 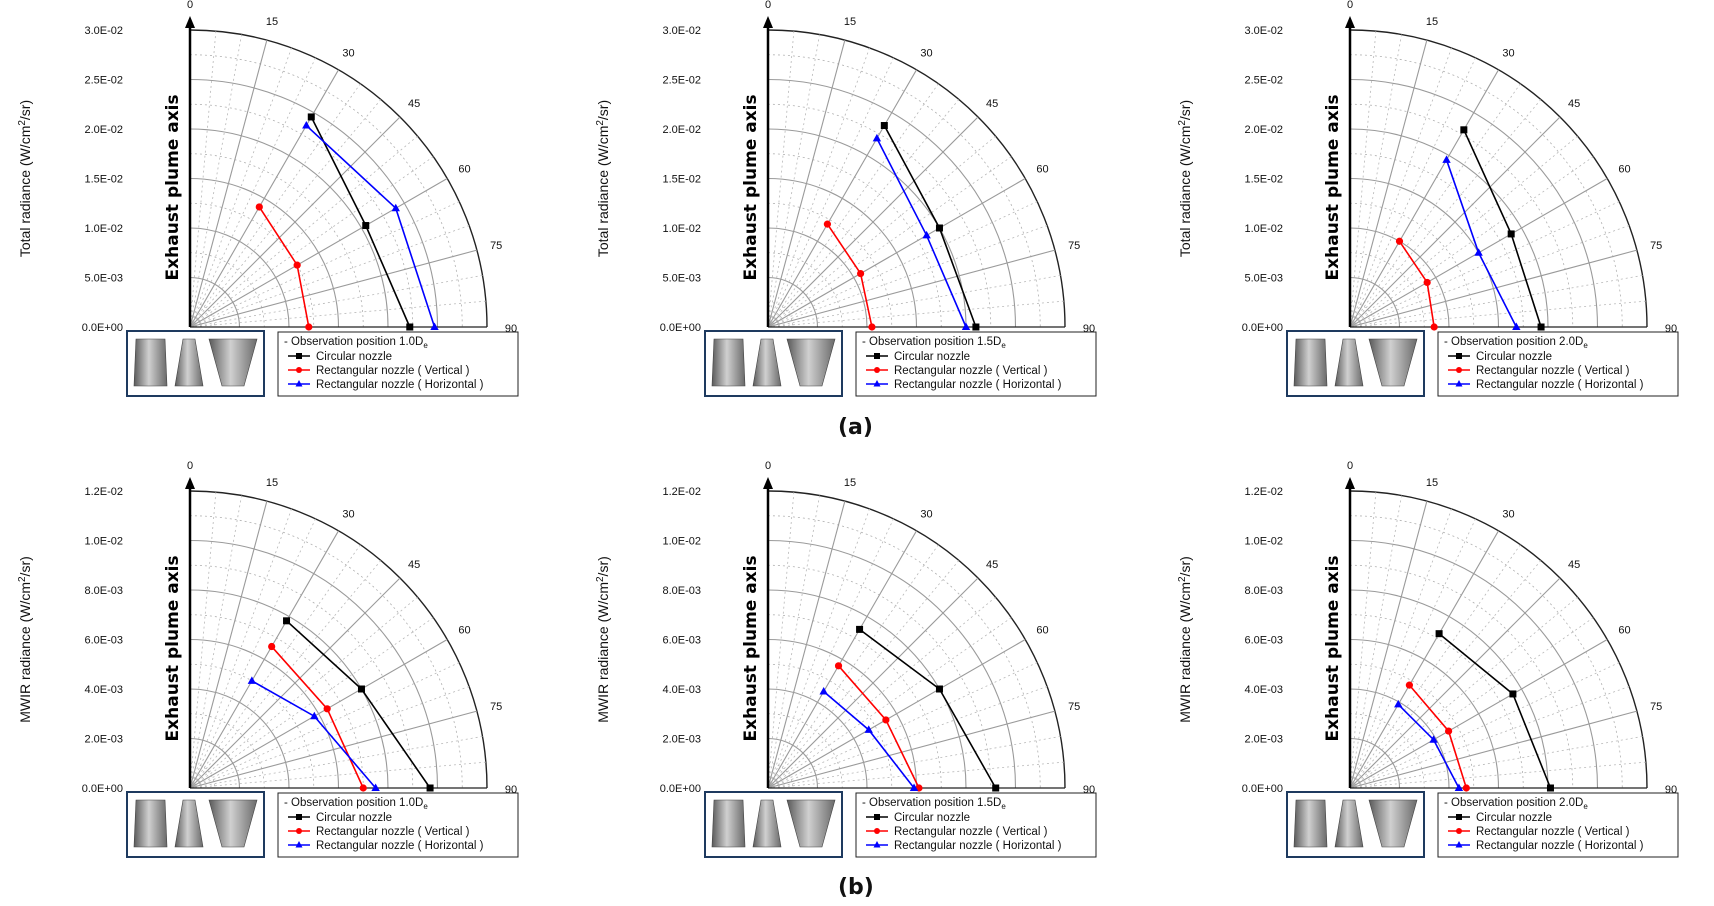 I want to click on radial-tick-label: 2.0E-03, so click(x=1263, y=740).